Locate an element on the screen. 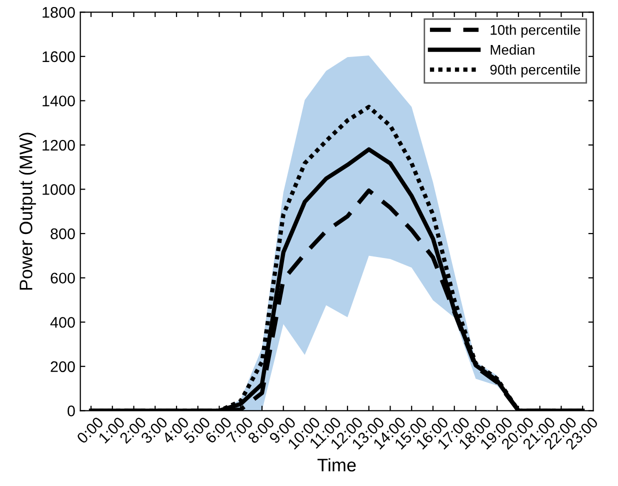 The image size is (618, 486). y-tick-label: 1800 is located at coordinates (58, 12).